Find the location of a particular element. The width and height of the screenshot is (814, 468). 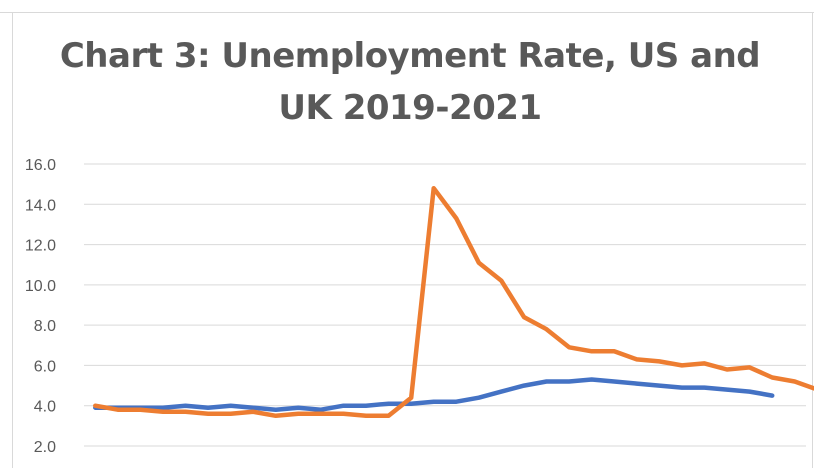

chart-border-left is located at coordinates (12, 240).